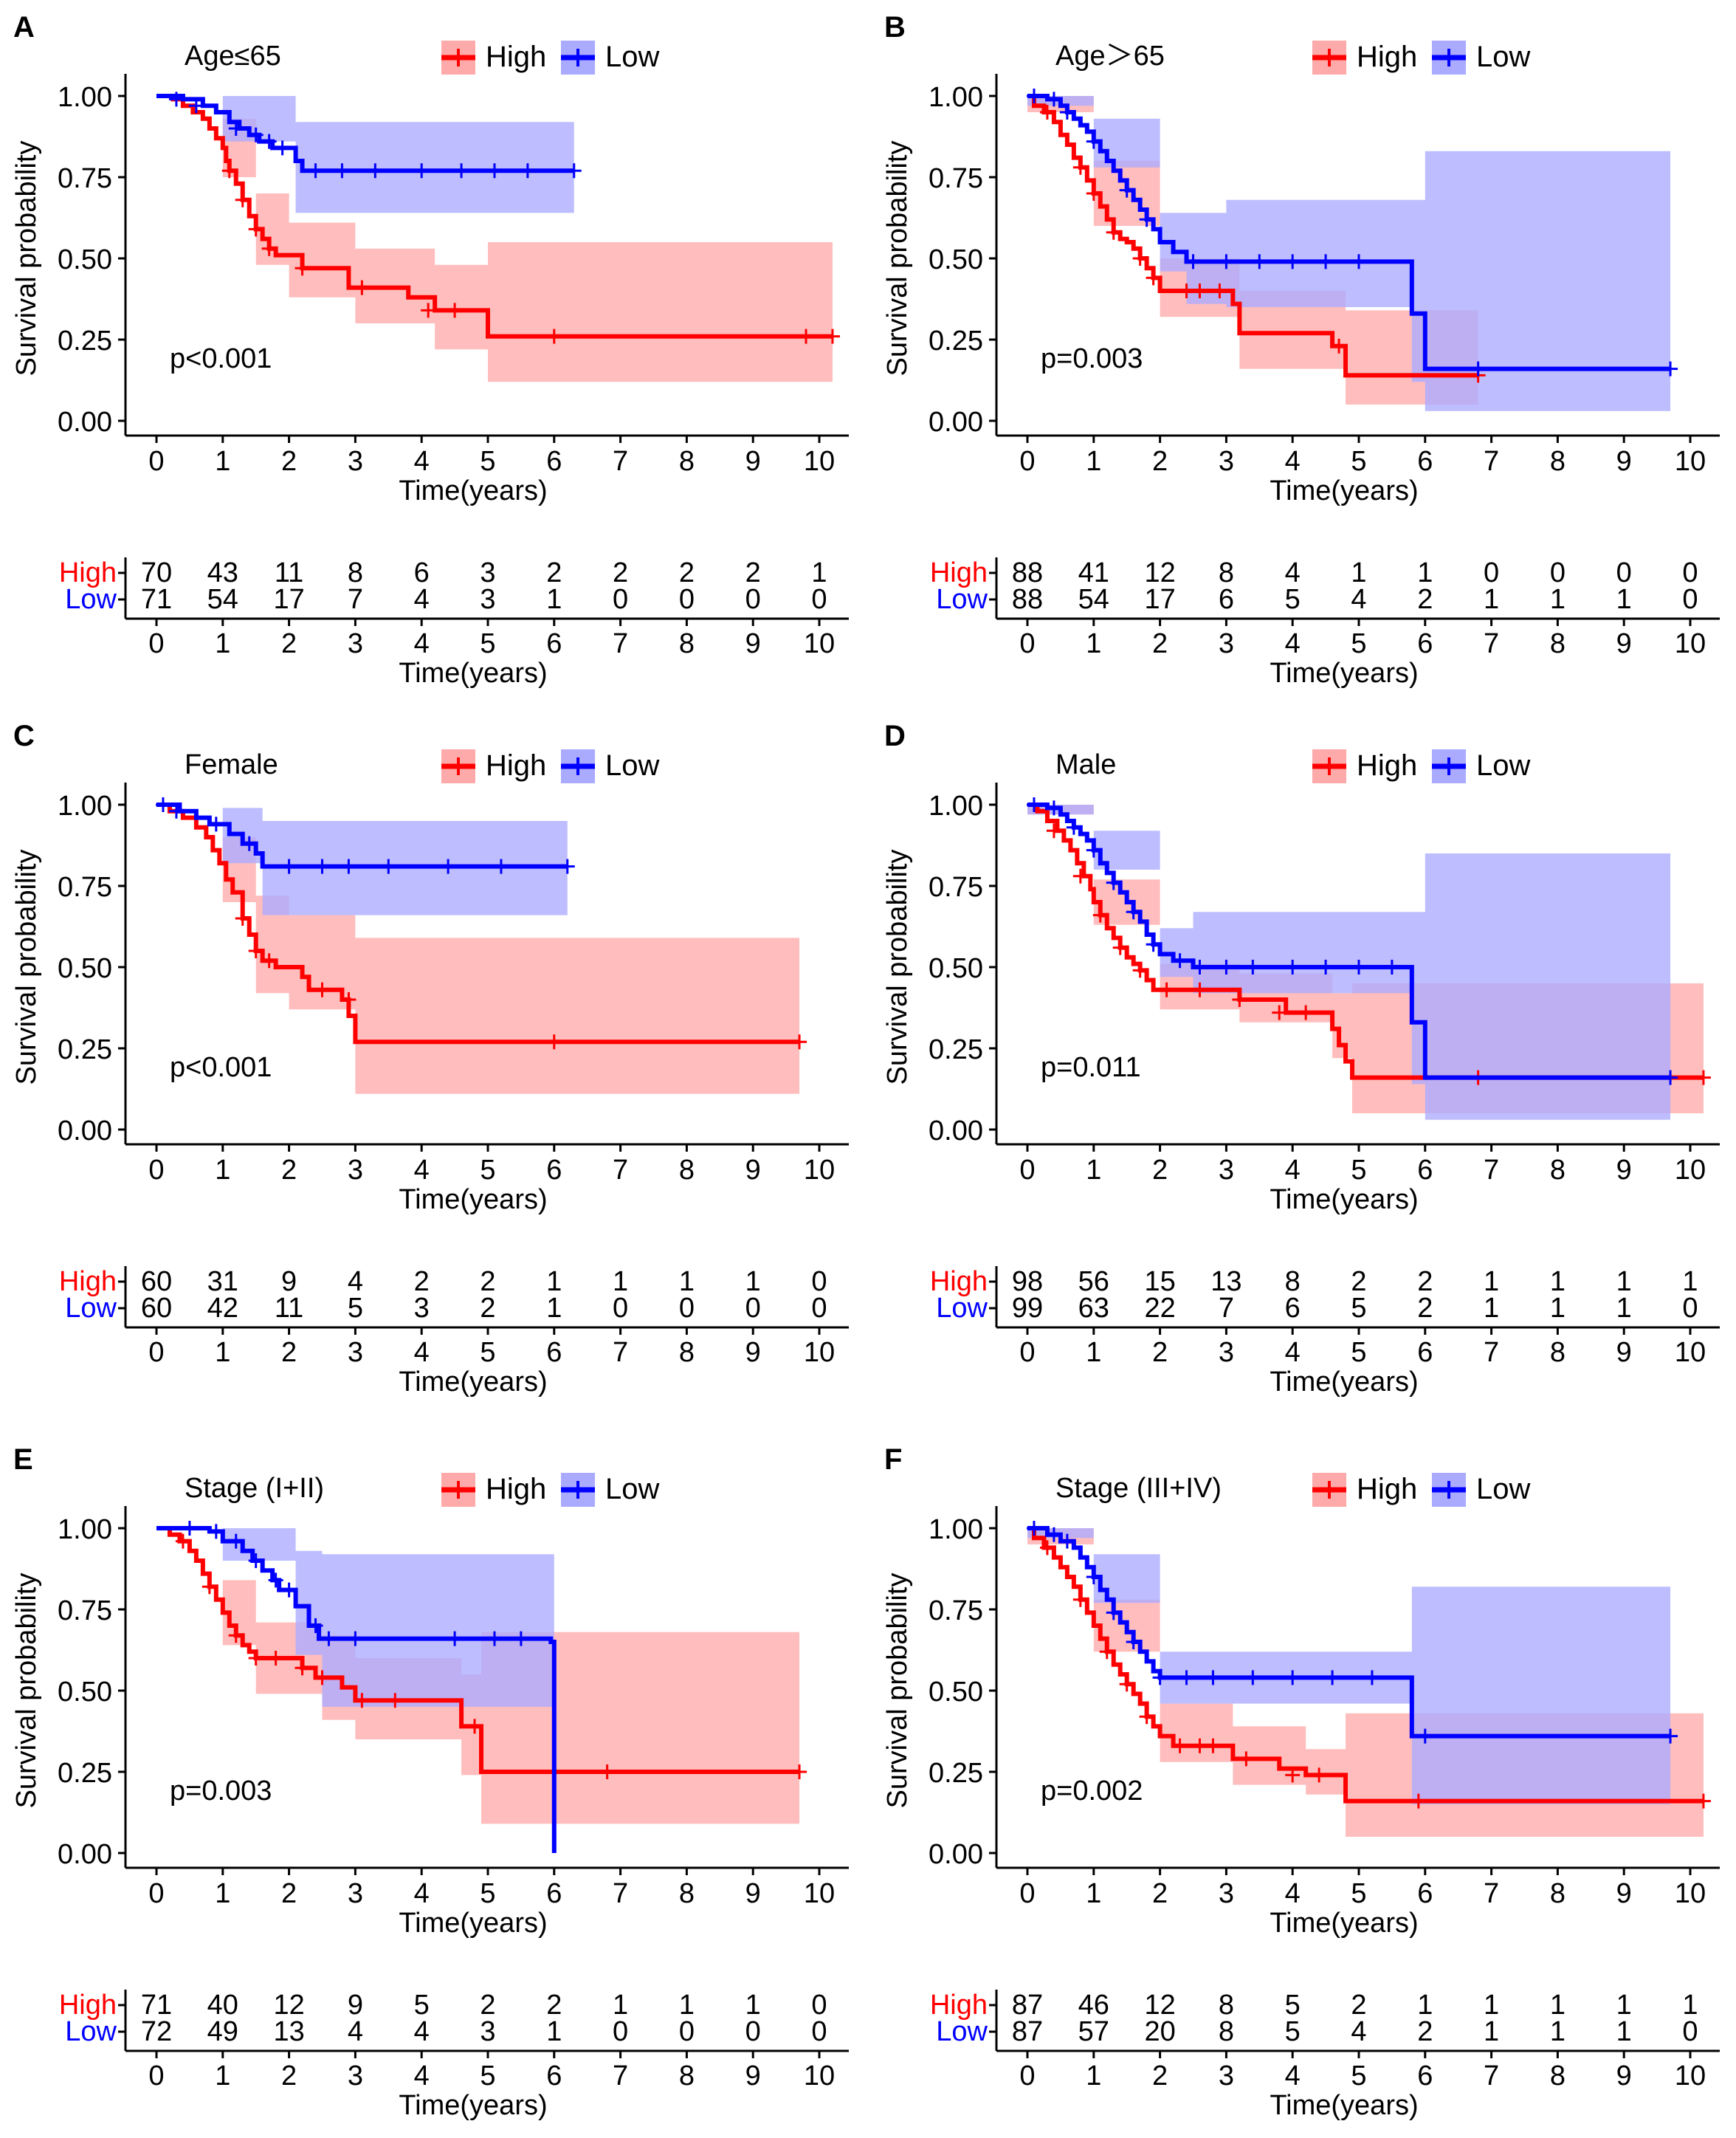 This screenshot has height=2138, width=1736. Describe the element at coordinates (473, 1923) in the screenshot. I see `x-axis-title: Time(years)` at that location.